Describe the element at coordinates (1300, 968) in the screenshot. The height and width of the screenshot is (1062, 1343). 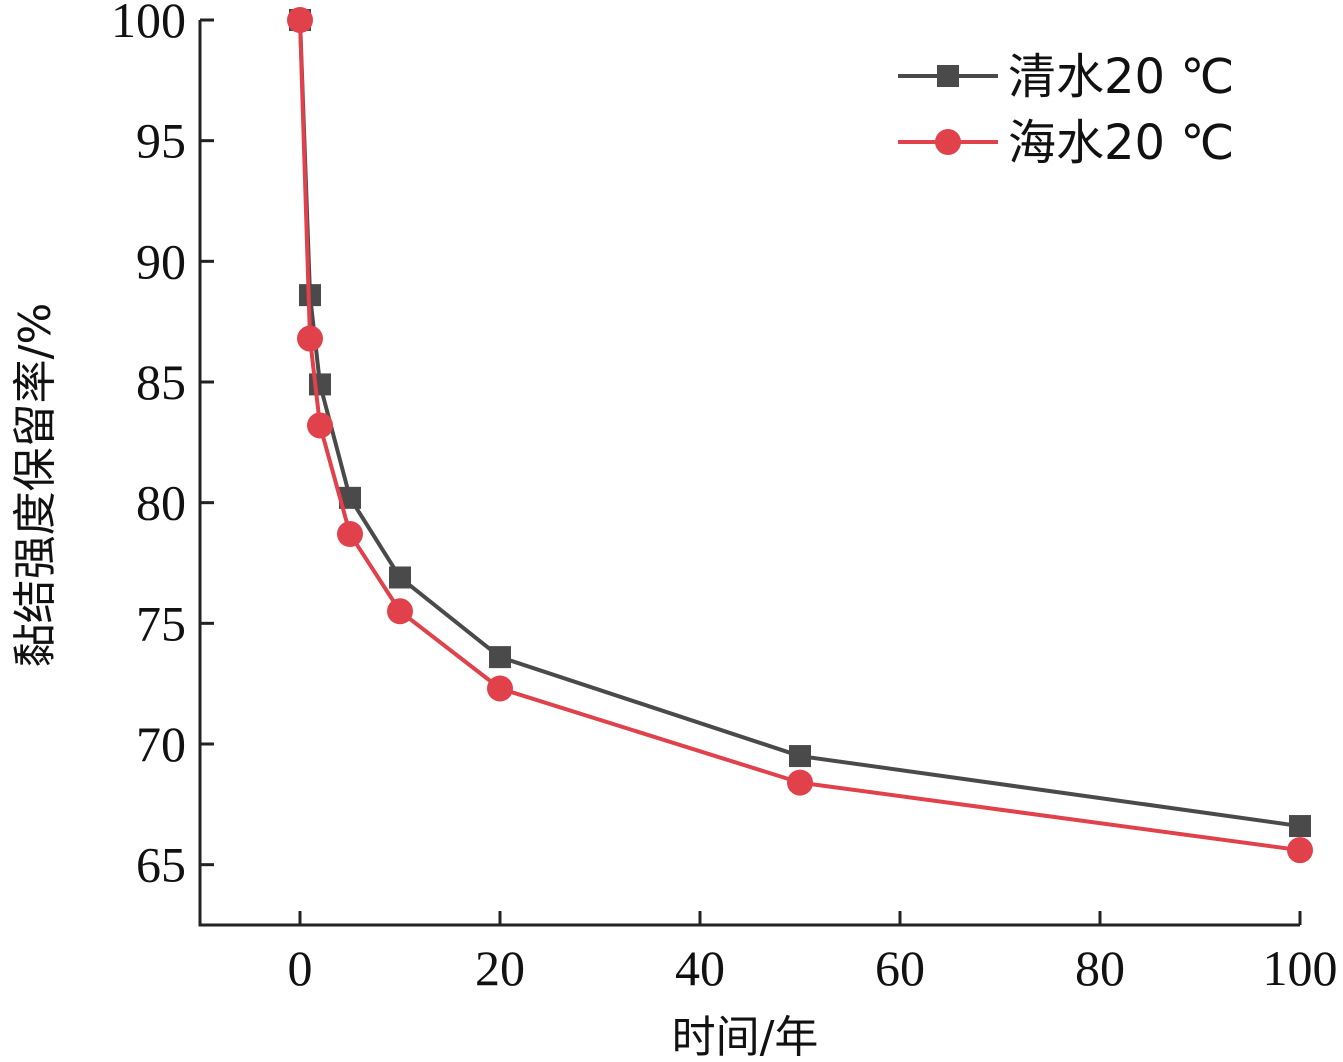
I see `x-tick-label: 100` at that location.